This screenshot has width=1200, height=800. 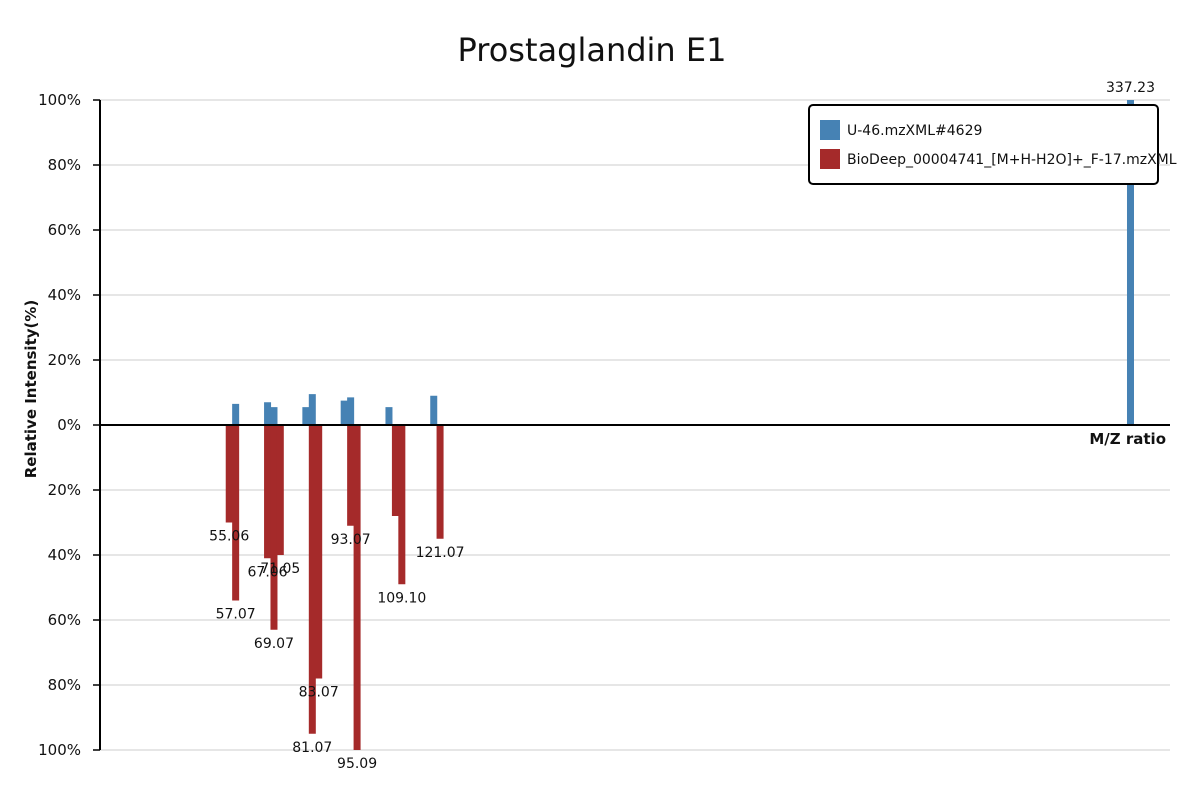 I want to click on legend-label-query: U-46.mzXML#4629, so click(x=914, y=131).